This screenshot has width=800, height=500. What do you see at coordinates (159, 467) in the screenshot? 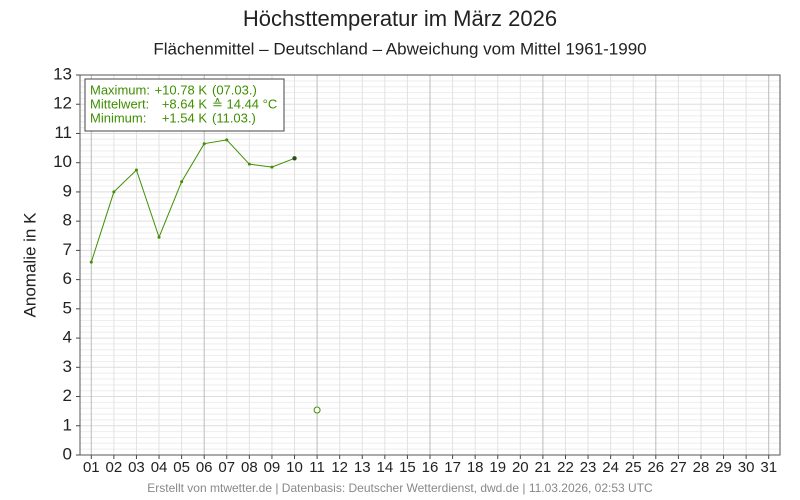
I see `x-tick-label: 04` at bounding box center [159, 467].